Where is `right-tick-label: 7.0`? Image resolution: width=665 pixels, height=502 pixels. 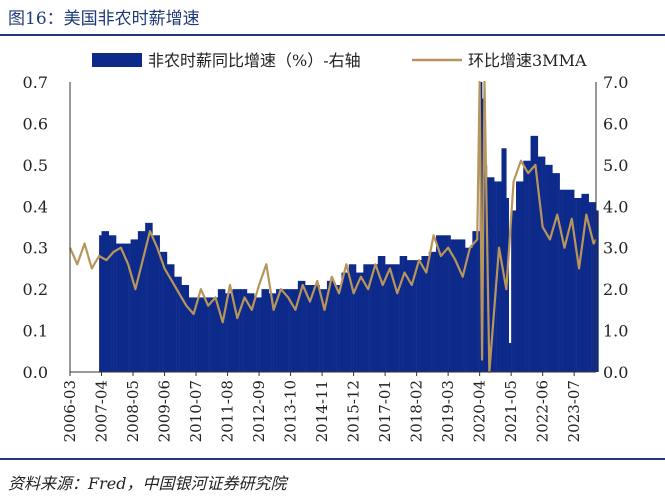 right-tick-label: 7.0 is located at coordinates (615, 82).